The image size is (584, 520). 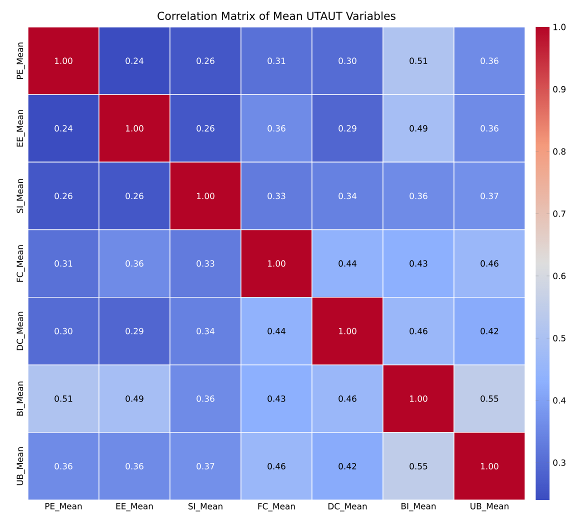 I want to click on x-tick-label: EE_Mean, so click(x=134, y=507).